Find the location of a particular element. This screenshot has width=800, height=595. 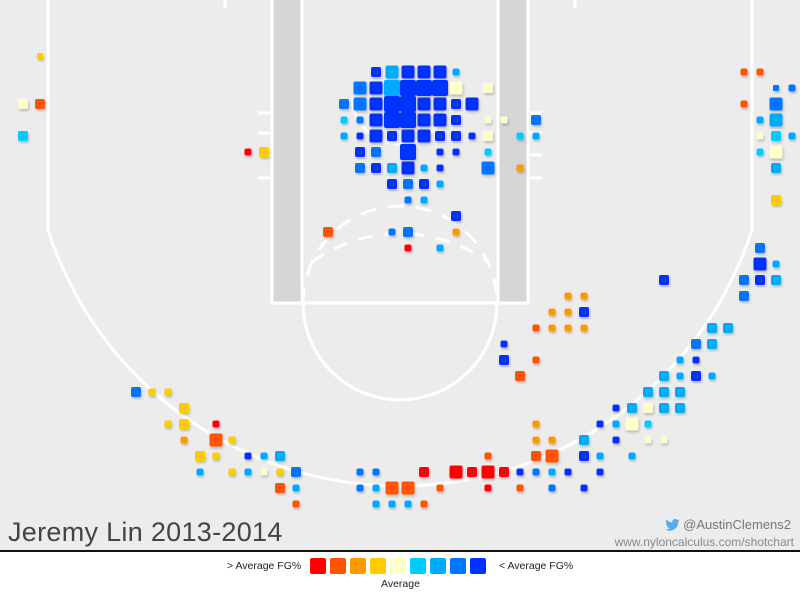

legend-right-label: < Average FG% is located at coordinates (536, 566).